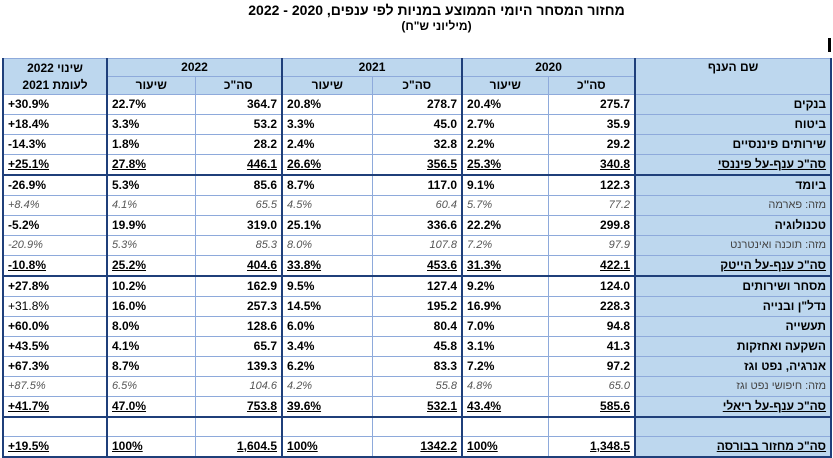 The height and width of the screenshot is (458, 833). What do you see at coordinates (55, 366) in the screenshot?
I see `change-cell: +67.3%` at bounding box center [55, 366].